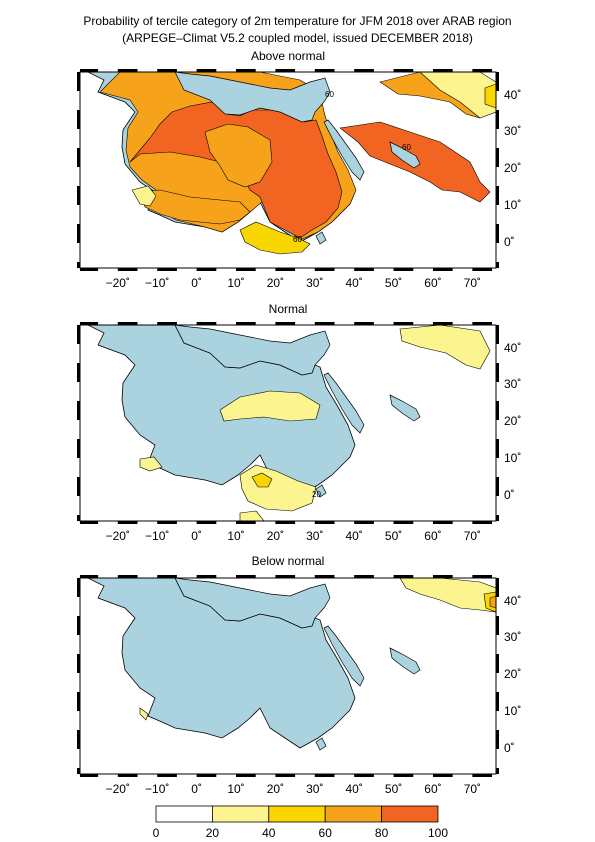 The image size is (595, 842). What do you see at coordinates (512, 384) in the screenshot?
I see `latitude-tick-label: 30˚` at bounding box center [512, 384].